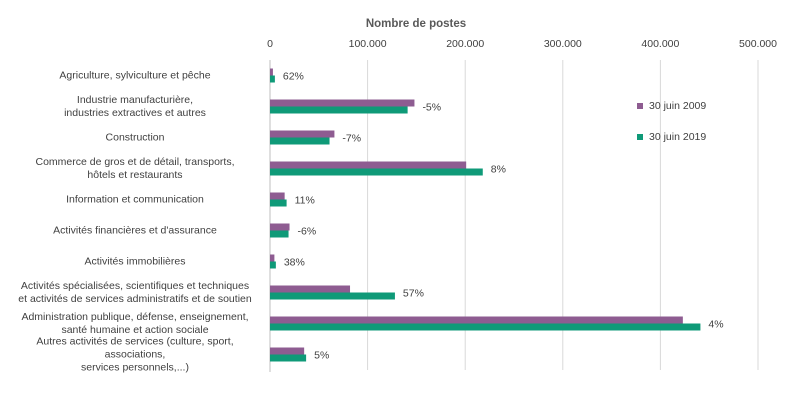  What do you see at coordinates (305, 201) in the screenshot?
I see `data-label: 11%` at bounding box center [305, 201].